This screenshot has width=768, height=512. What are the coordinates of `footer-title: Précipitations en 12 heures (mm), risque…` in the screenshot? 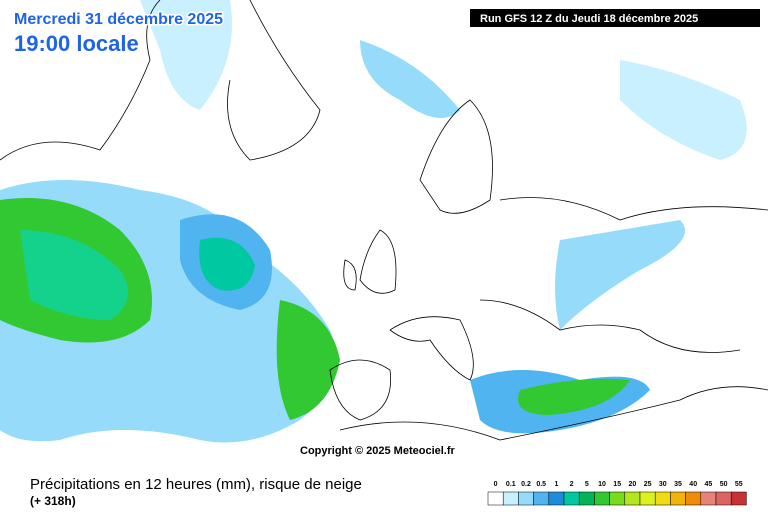 It's located at (196, 484).